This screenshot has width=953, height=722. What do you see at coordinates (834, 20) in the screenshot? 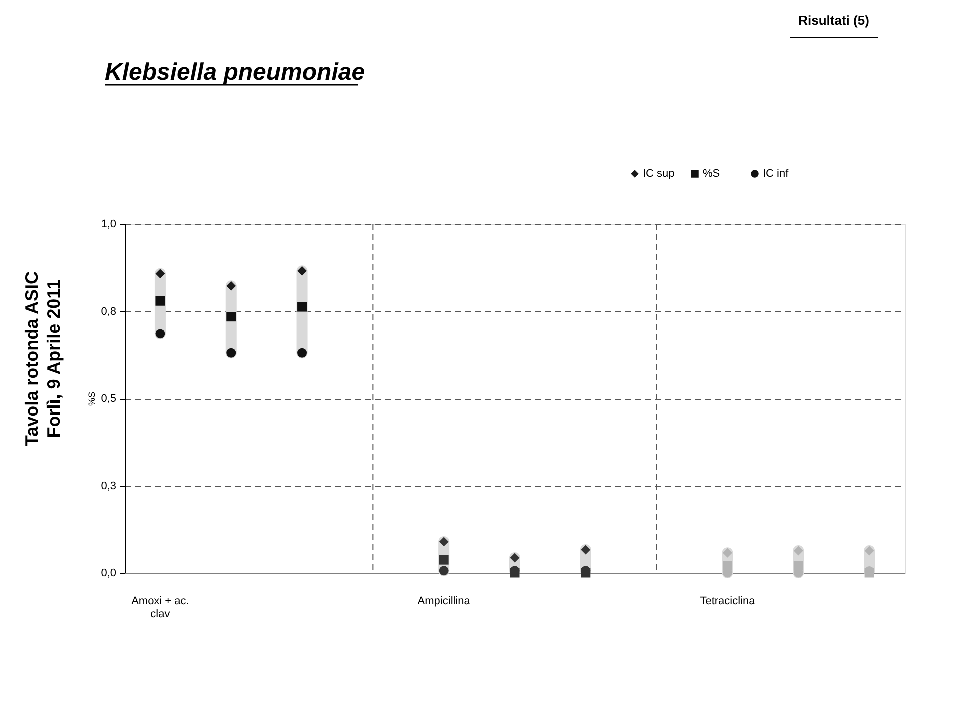
I see `text: Risultati (5)` at bounding box center [834, 20].